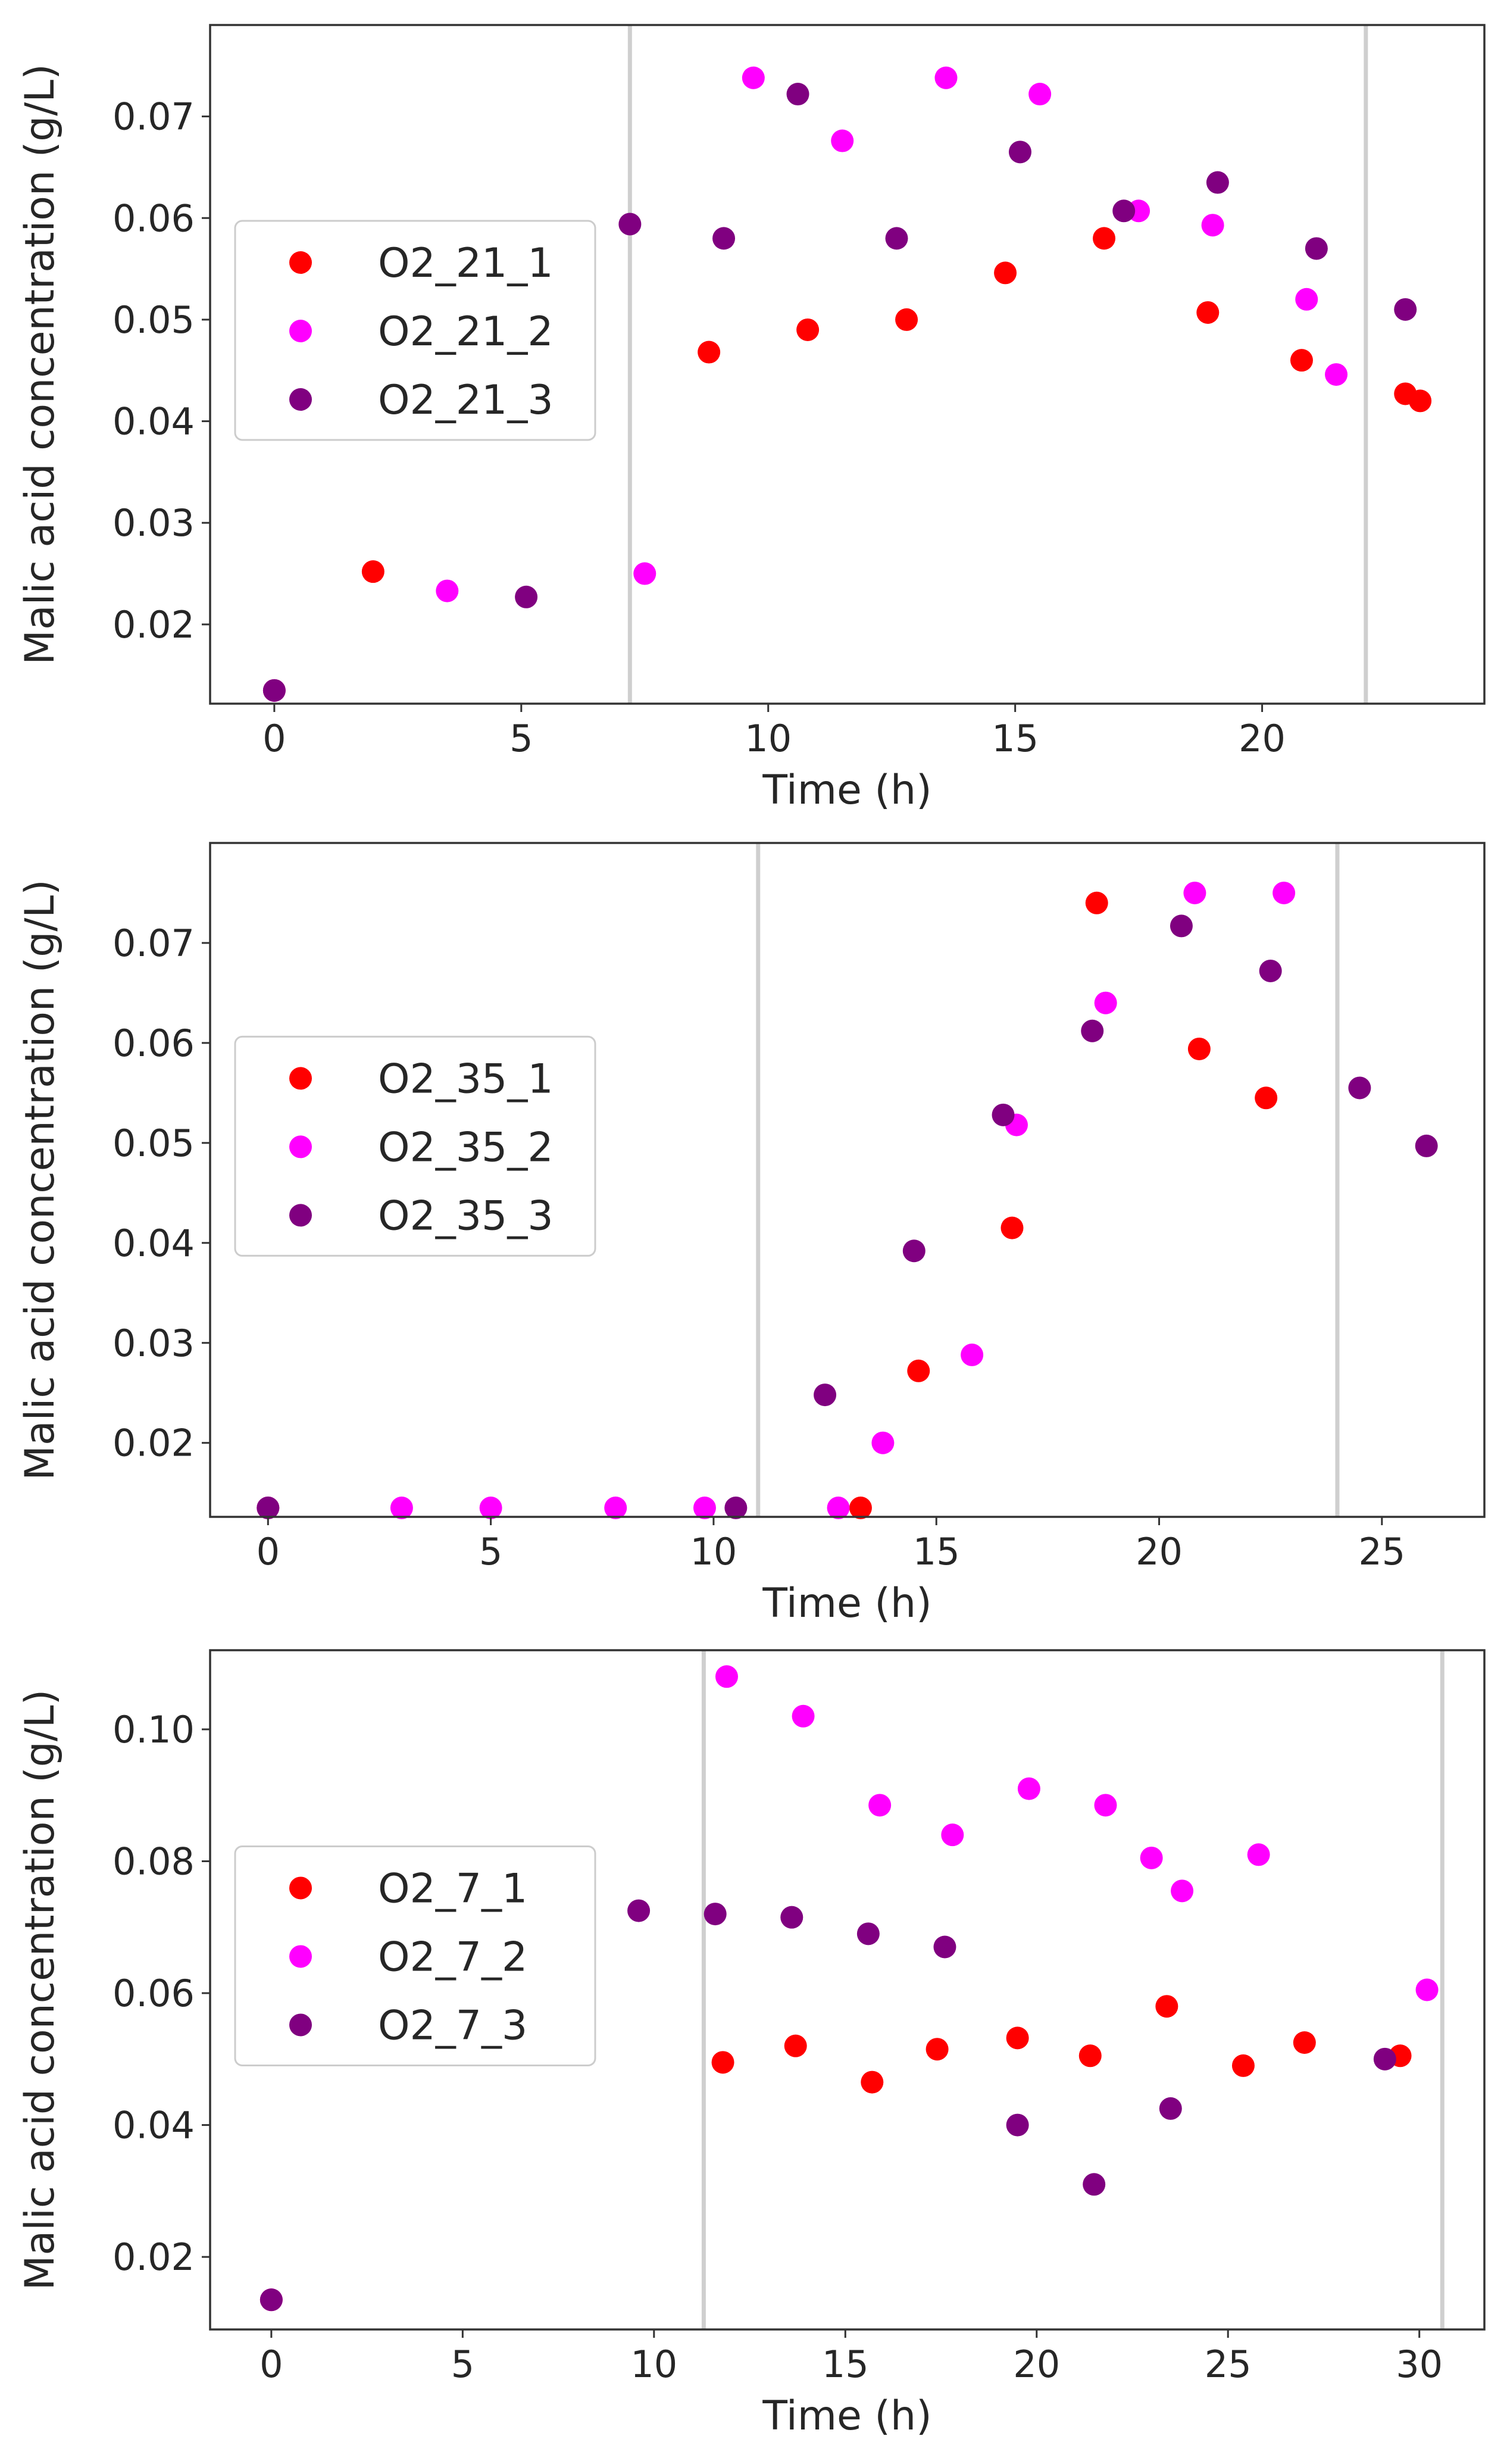 The width and height of the screenshot is (1507, 2464). I want to click on legend-label: O2_7_3, so click(452, 2025).